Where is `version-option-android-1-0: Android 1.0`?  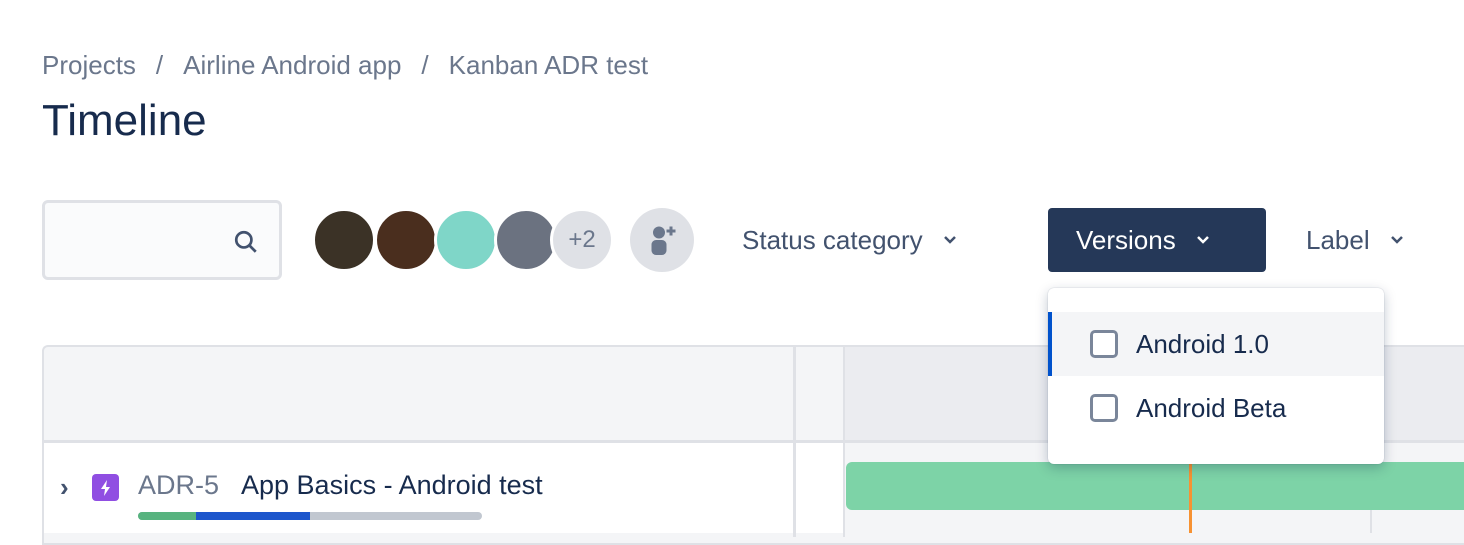 version-option-android-1-0: Android 1.0 is located at coordinates (1216, 344).